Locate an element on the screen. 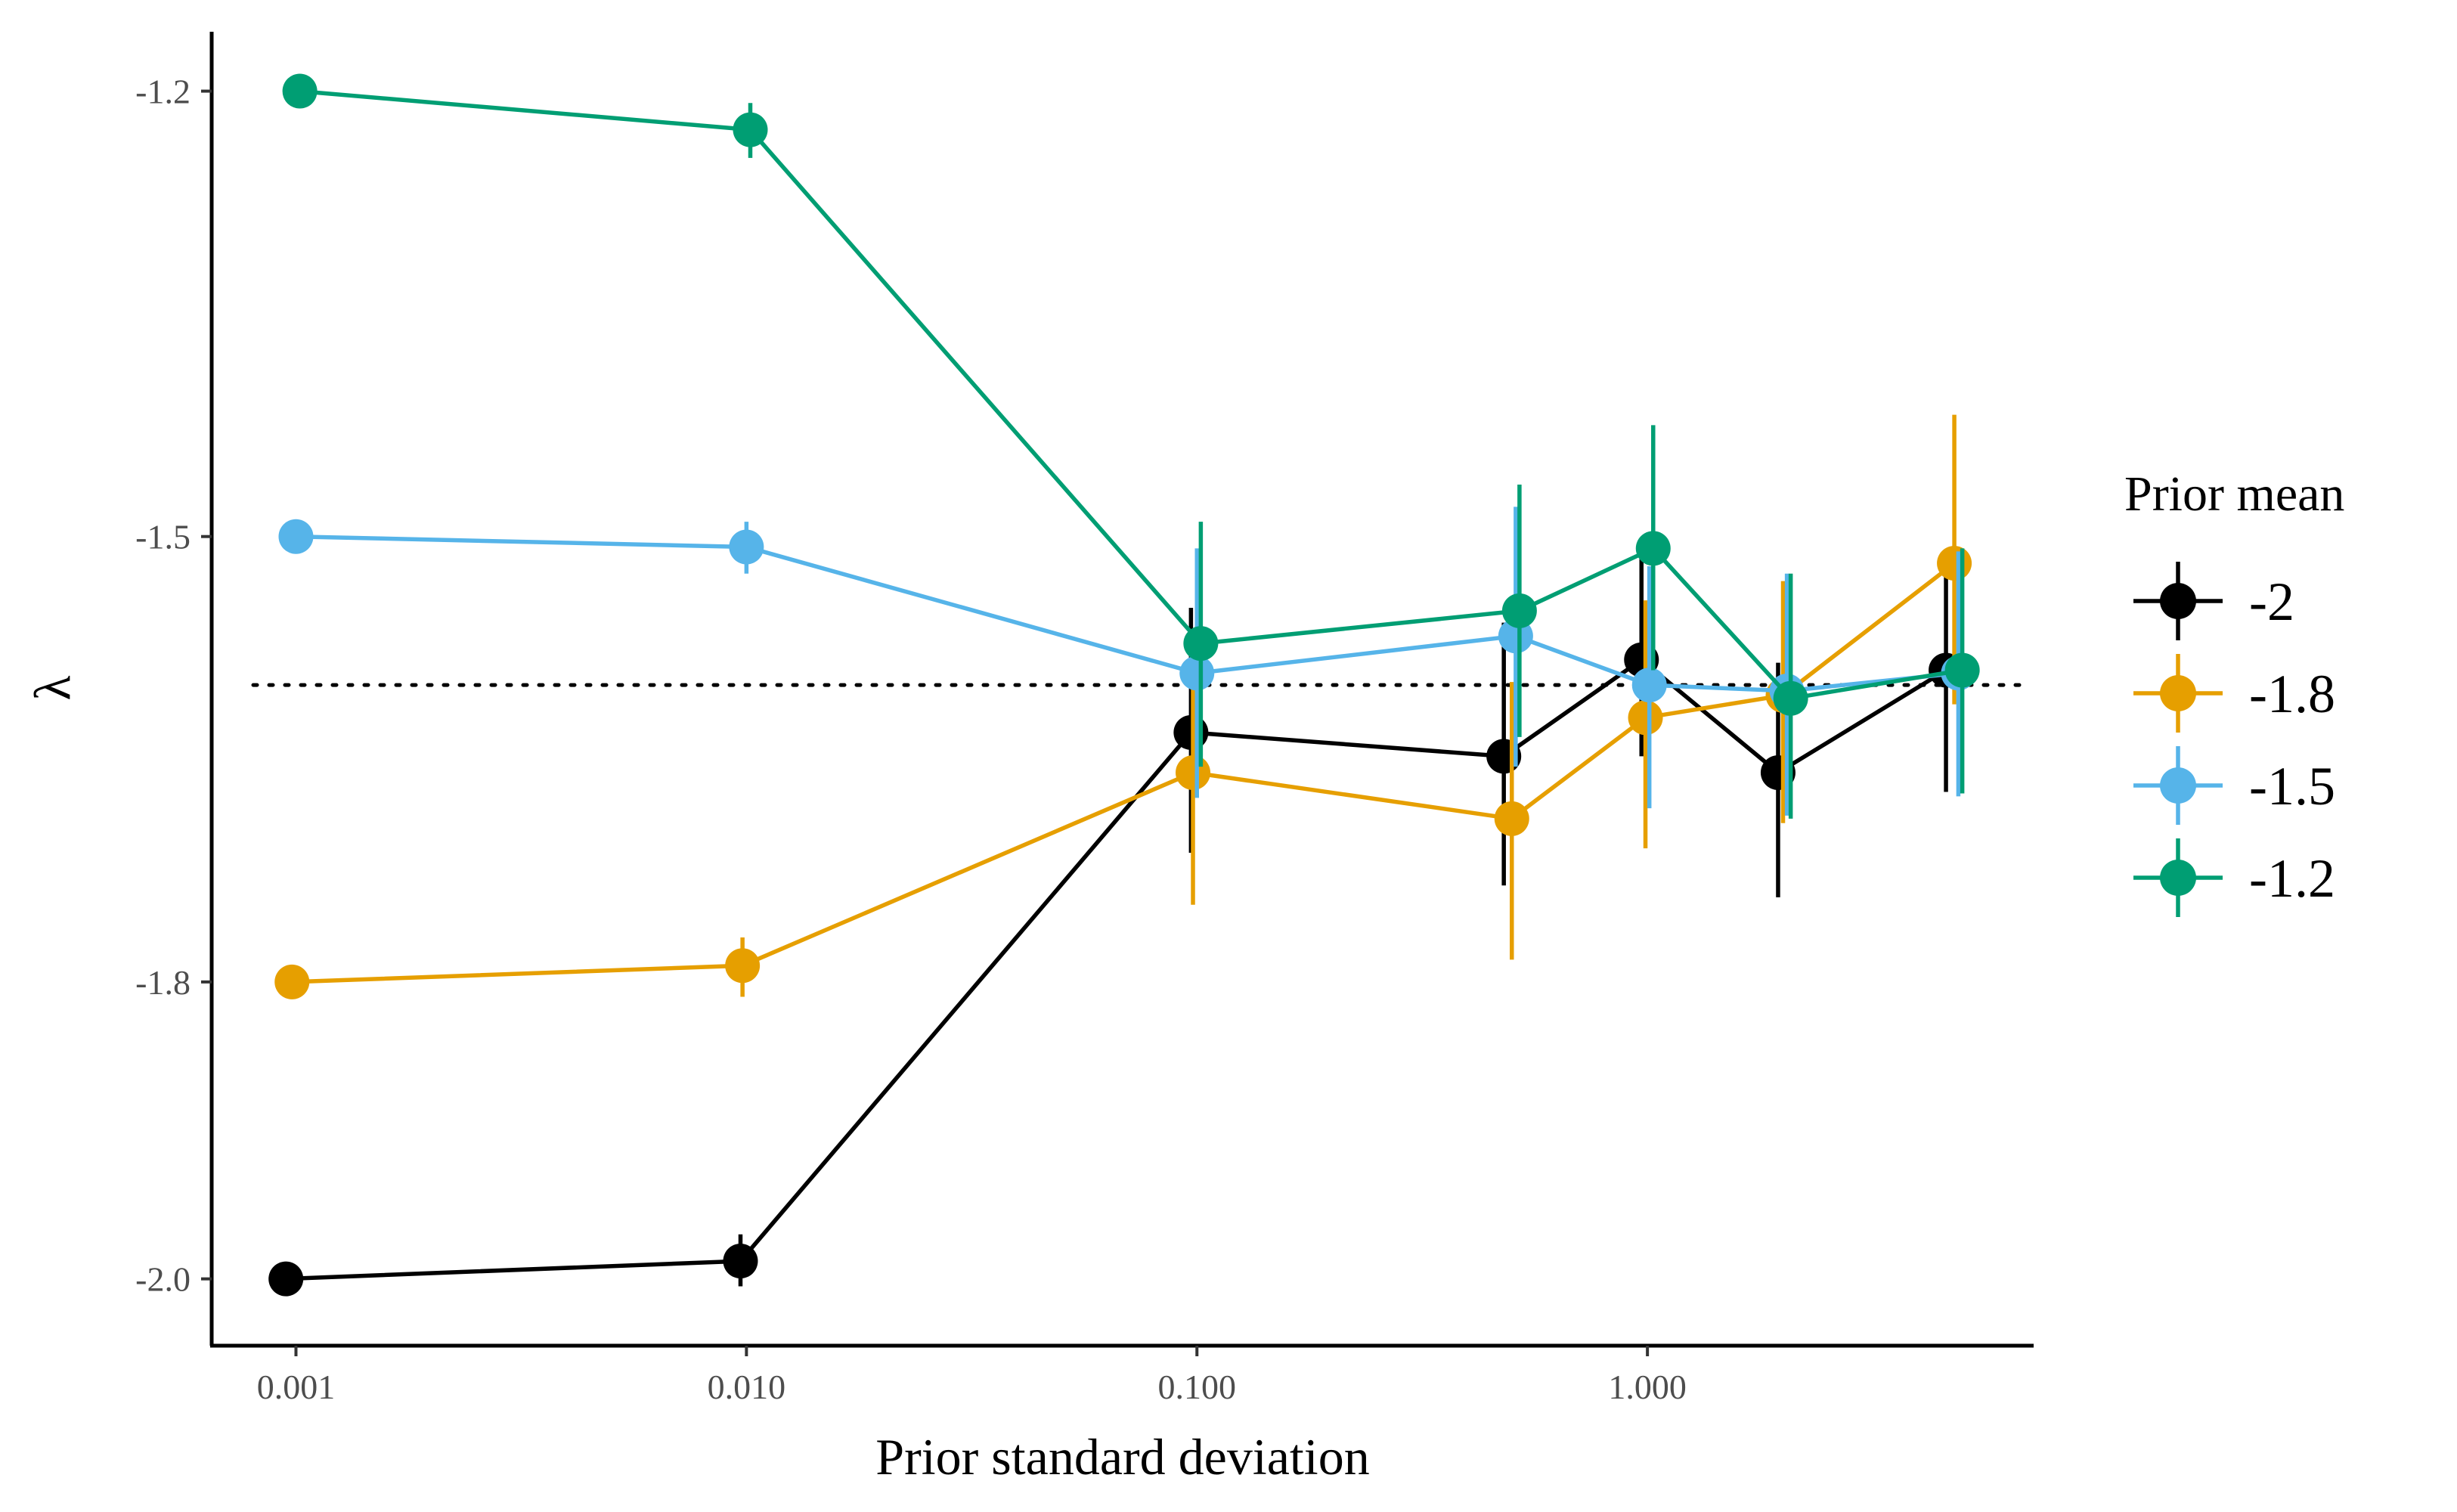  y-axis-title: λ is located at coordinates (52, 687).